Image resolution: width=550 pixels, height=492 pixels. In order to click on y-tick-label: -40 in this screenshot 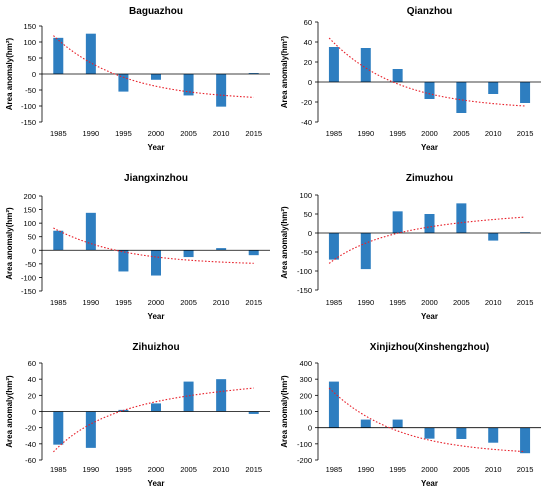, I will do `click(306, 122)`.